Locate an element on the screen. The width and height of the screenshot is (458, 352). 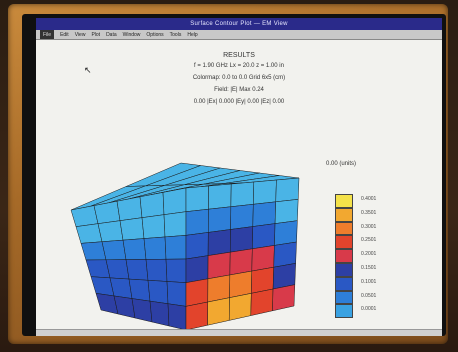
color-scale is located at coordinates (344, 256).